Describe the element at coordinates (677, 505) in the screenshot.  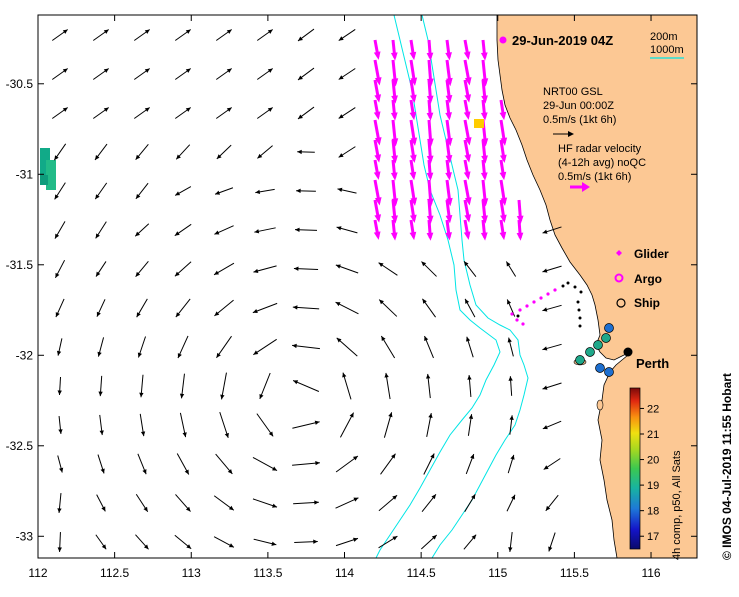
I see `colorbar-label: 4h comp, p50, All Sats` at that location.